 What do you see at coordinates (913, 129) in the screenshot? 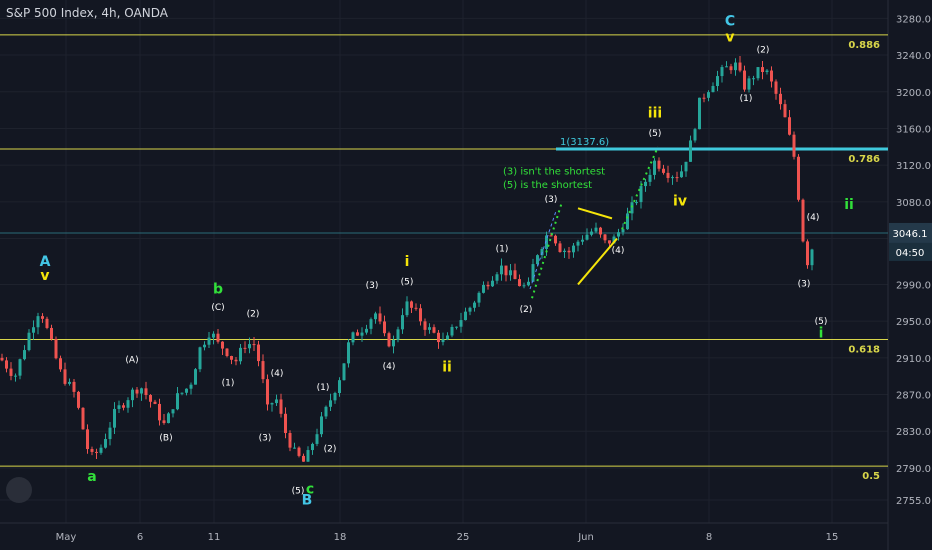
I see `y-tick-label: 3160.0` at bounding box center [913, 129].